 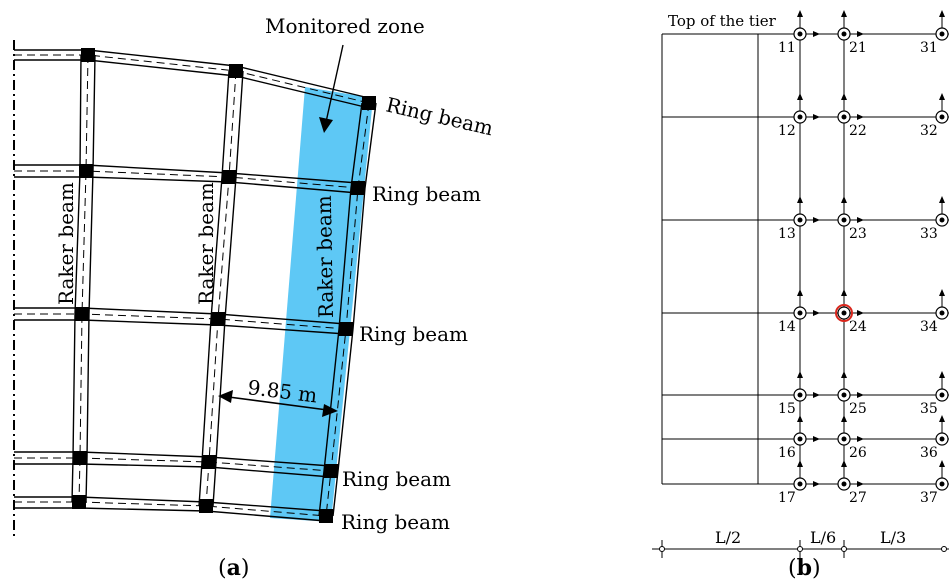 What do you see at coordinates (823, 537) in the screenshot?
I see `dim-label-sixth: L/6` at bounding box center [823, 537].